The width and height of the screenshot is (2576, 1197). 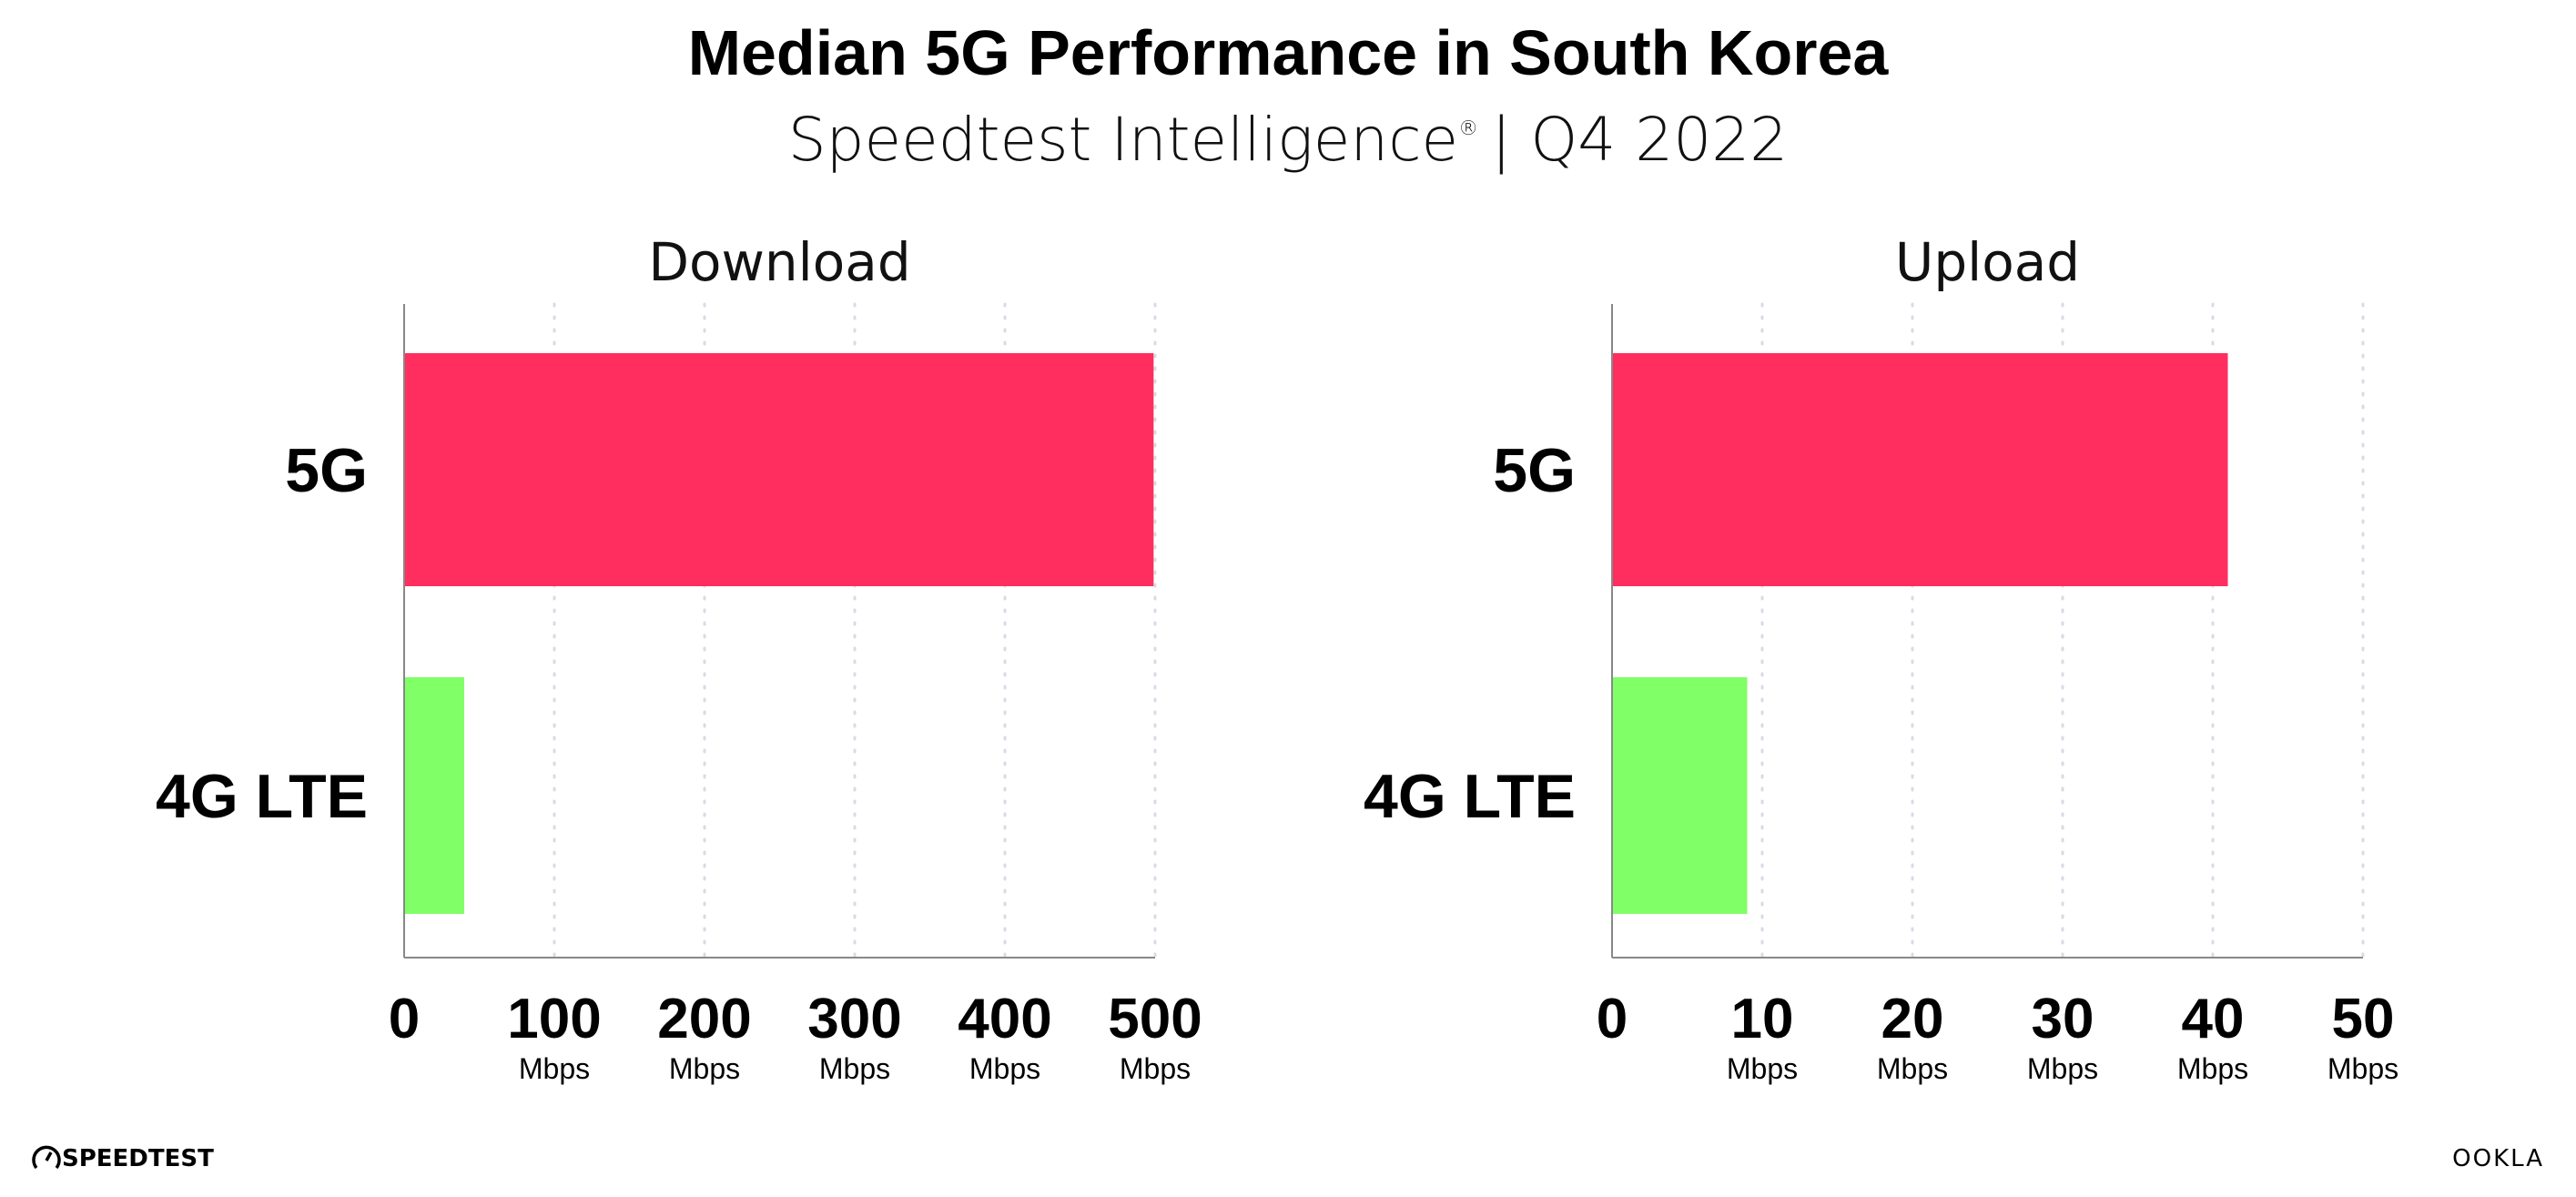 I want to click on x-tick-label: 300, so click(x=854, y=1019).